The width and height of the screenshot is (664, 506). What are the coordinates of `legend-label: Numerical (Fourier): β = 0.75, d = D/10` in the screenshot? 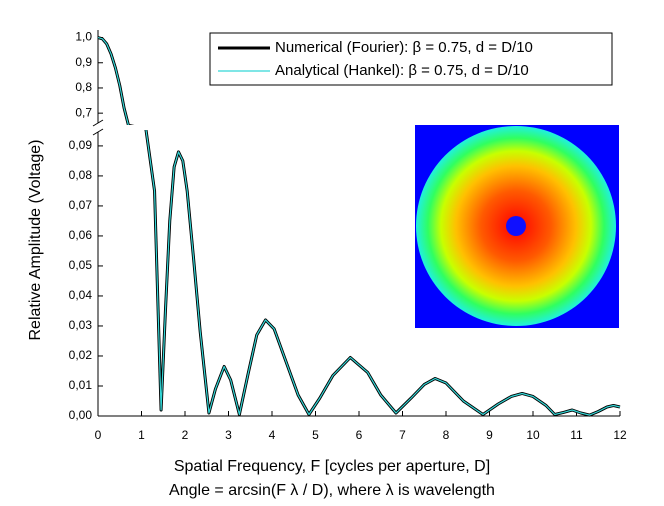 It's located at (404, 47).